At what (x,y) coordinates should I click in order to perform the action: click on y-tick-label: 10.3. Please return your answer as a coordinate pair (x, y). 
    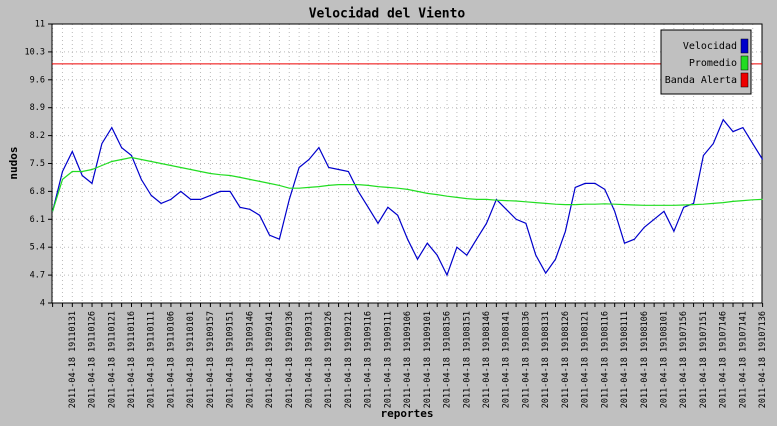
    Looking at the image, I should click on (35, 52).